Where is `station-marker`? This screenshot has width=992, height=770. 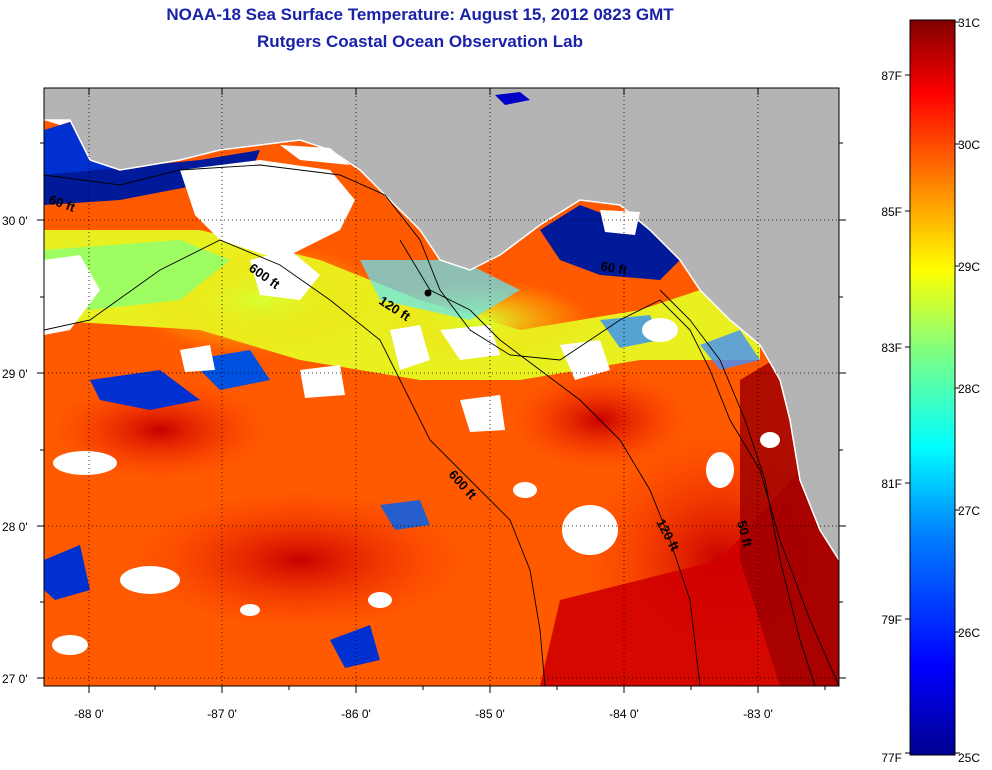 station-marker is located at coordinates (428, 293).